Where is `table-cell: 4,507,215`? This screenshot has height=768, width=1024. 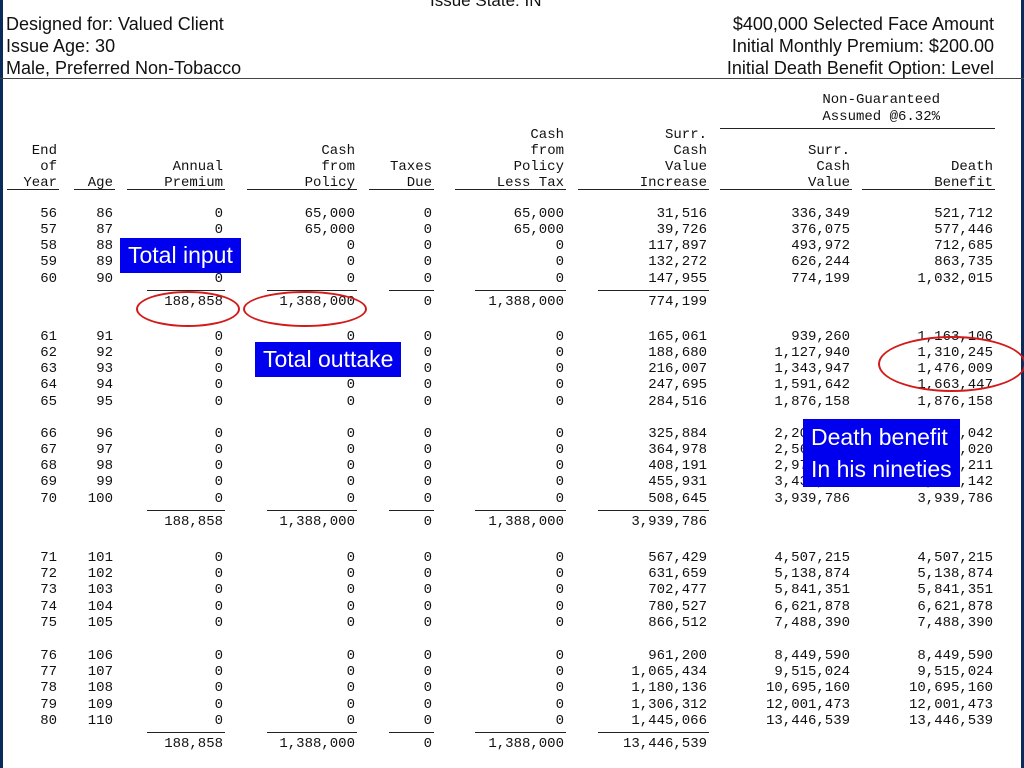
table-cell: 4,507,215 is located at coordinates (812, 558).